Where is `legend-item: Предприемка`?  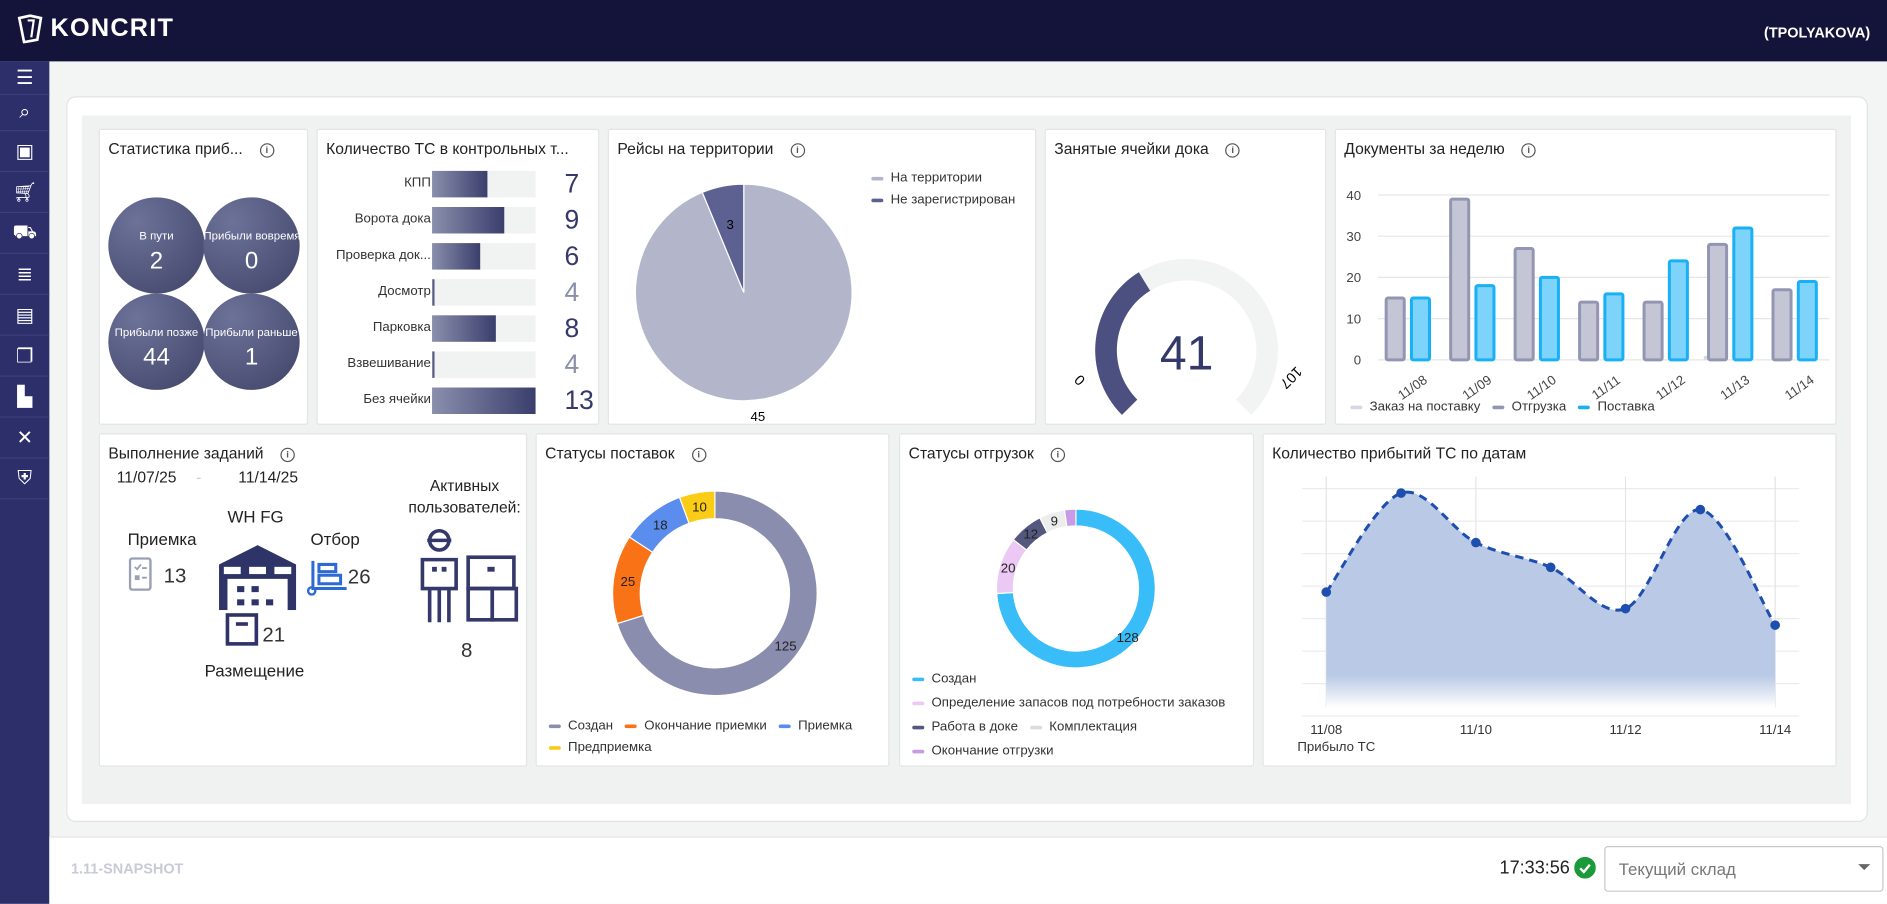 legend-item: Предприемка is located at coordinates (600, 747).